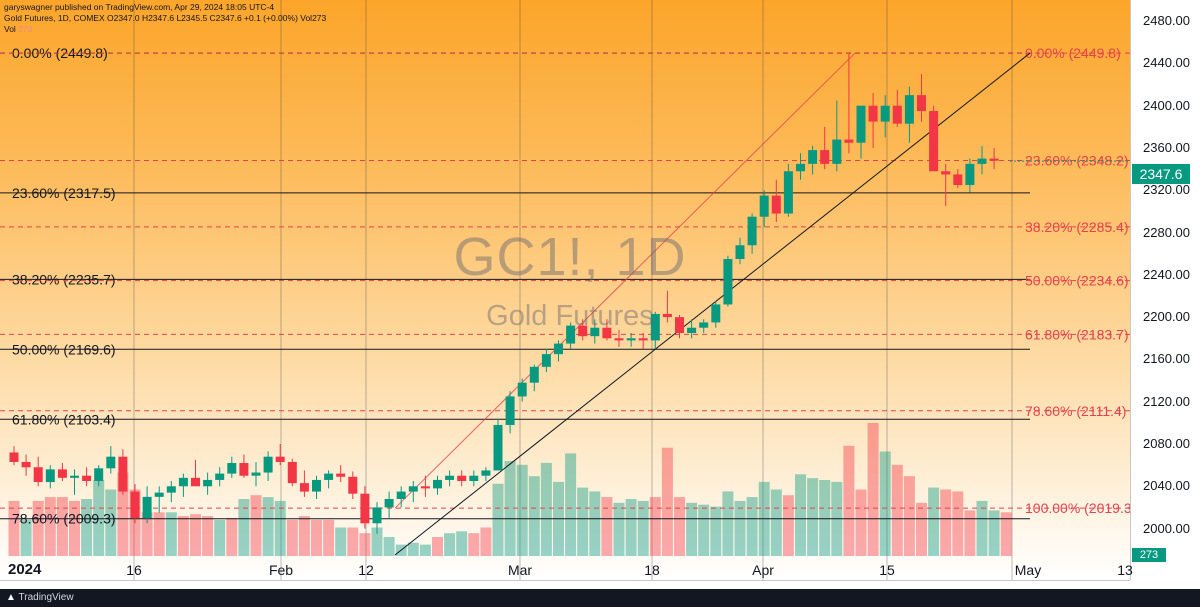 The width and height of the screenshot is (1200, 607). I want to click on volume-legend: Vol 273, so click(165, 29).